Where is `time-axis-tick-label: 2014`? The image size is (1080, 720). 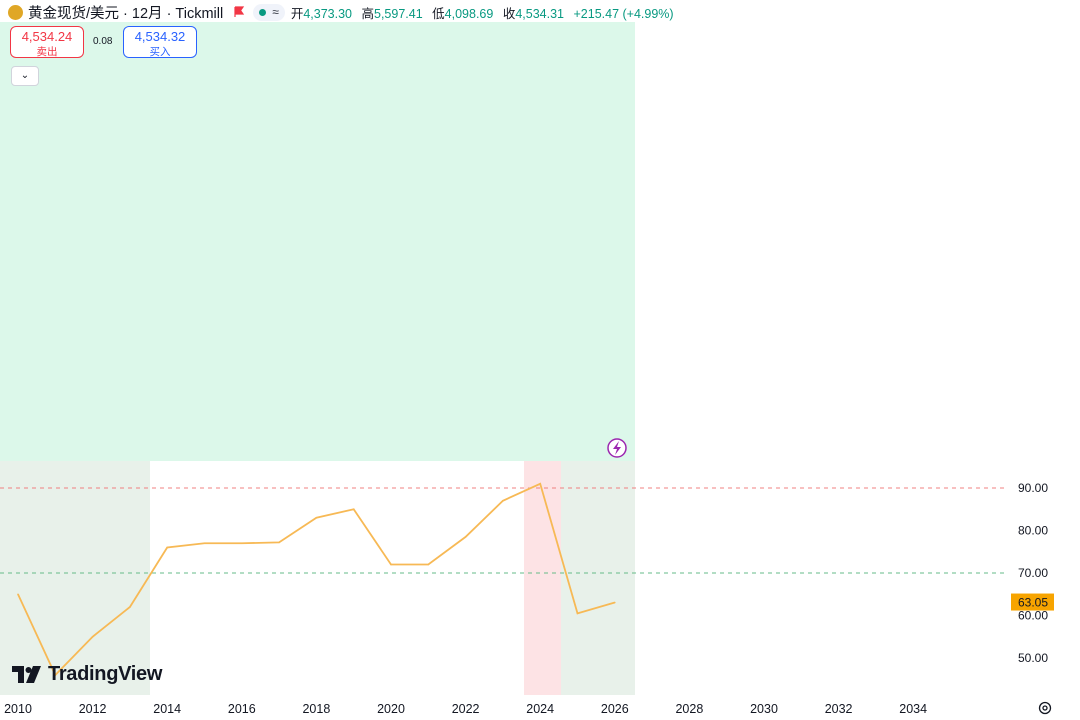
time-axis-tick-label: 2014 is located at coordinates (167, 709).